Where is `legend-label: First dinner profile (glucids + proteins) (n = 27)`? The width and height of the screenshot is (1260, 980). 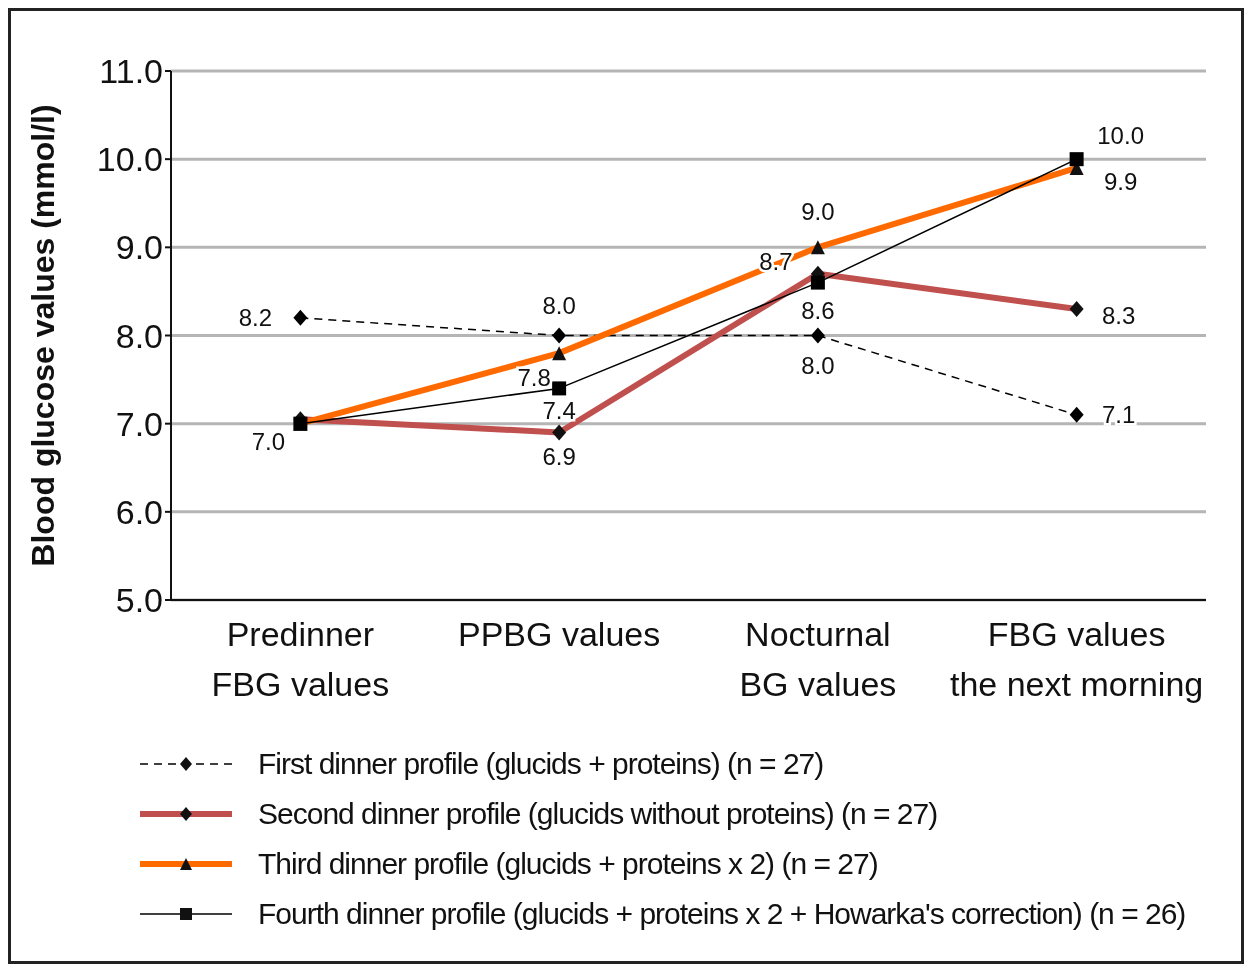
legend-label: First dinner profile (glucids + proteins) (n = 27) is located at coordinates (541, 764).